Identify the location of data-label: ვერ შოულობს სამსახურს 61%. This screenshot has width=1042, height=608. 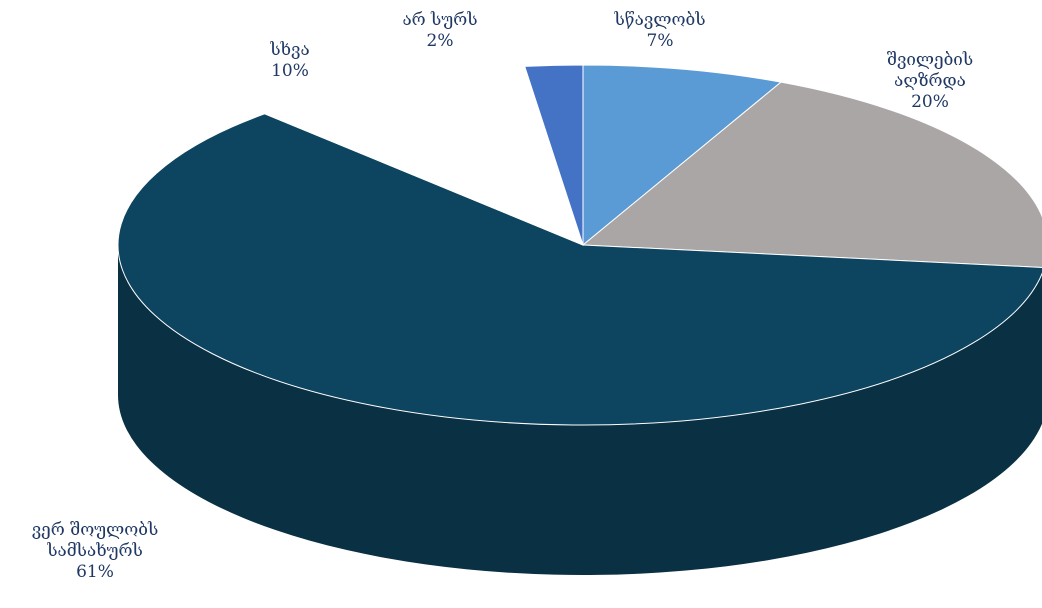
(95, 551).